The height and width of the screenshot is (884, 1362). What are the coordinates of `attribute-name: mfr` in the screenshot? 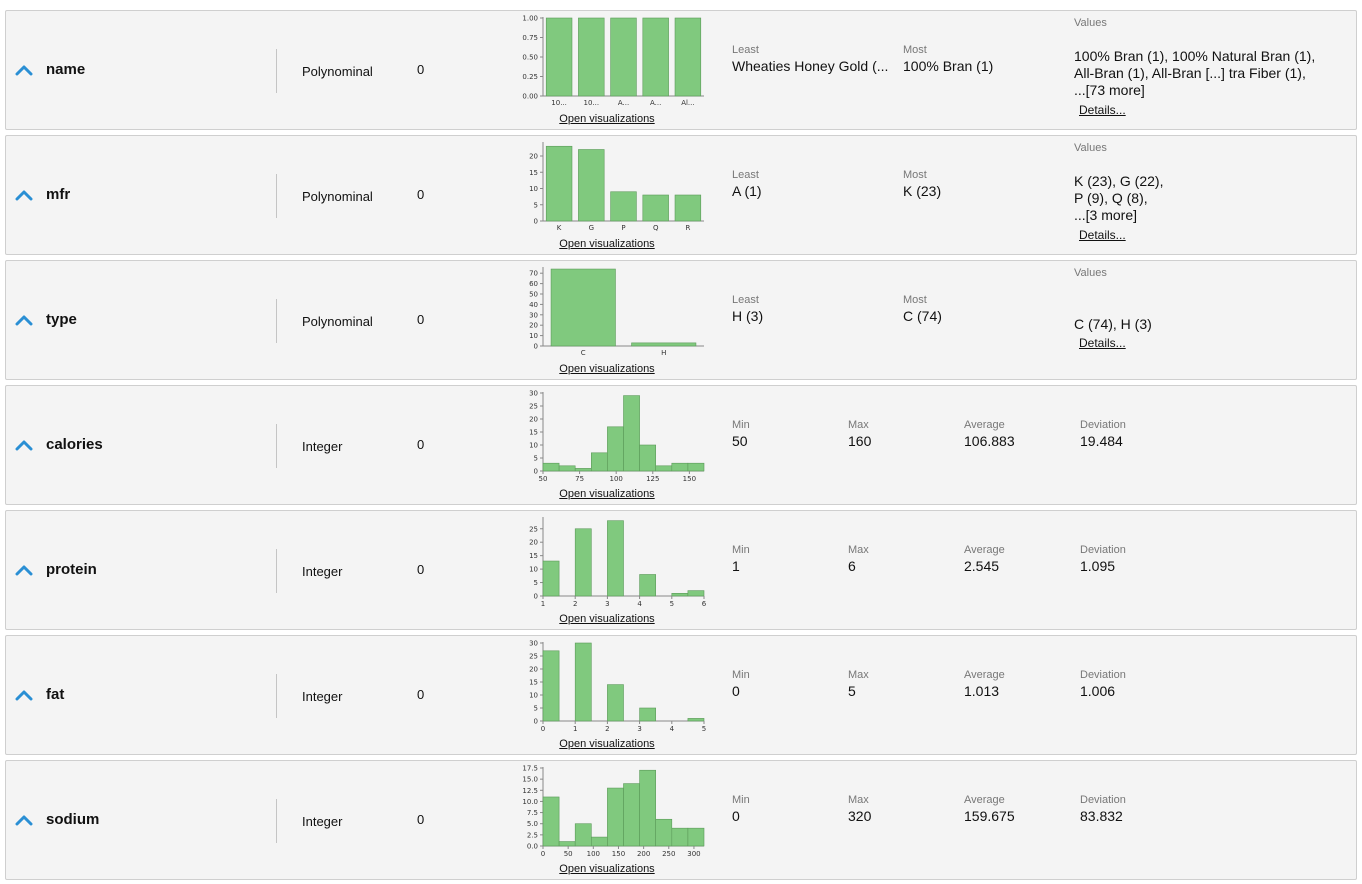 It's located at (58, 194).